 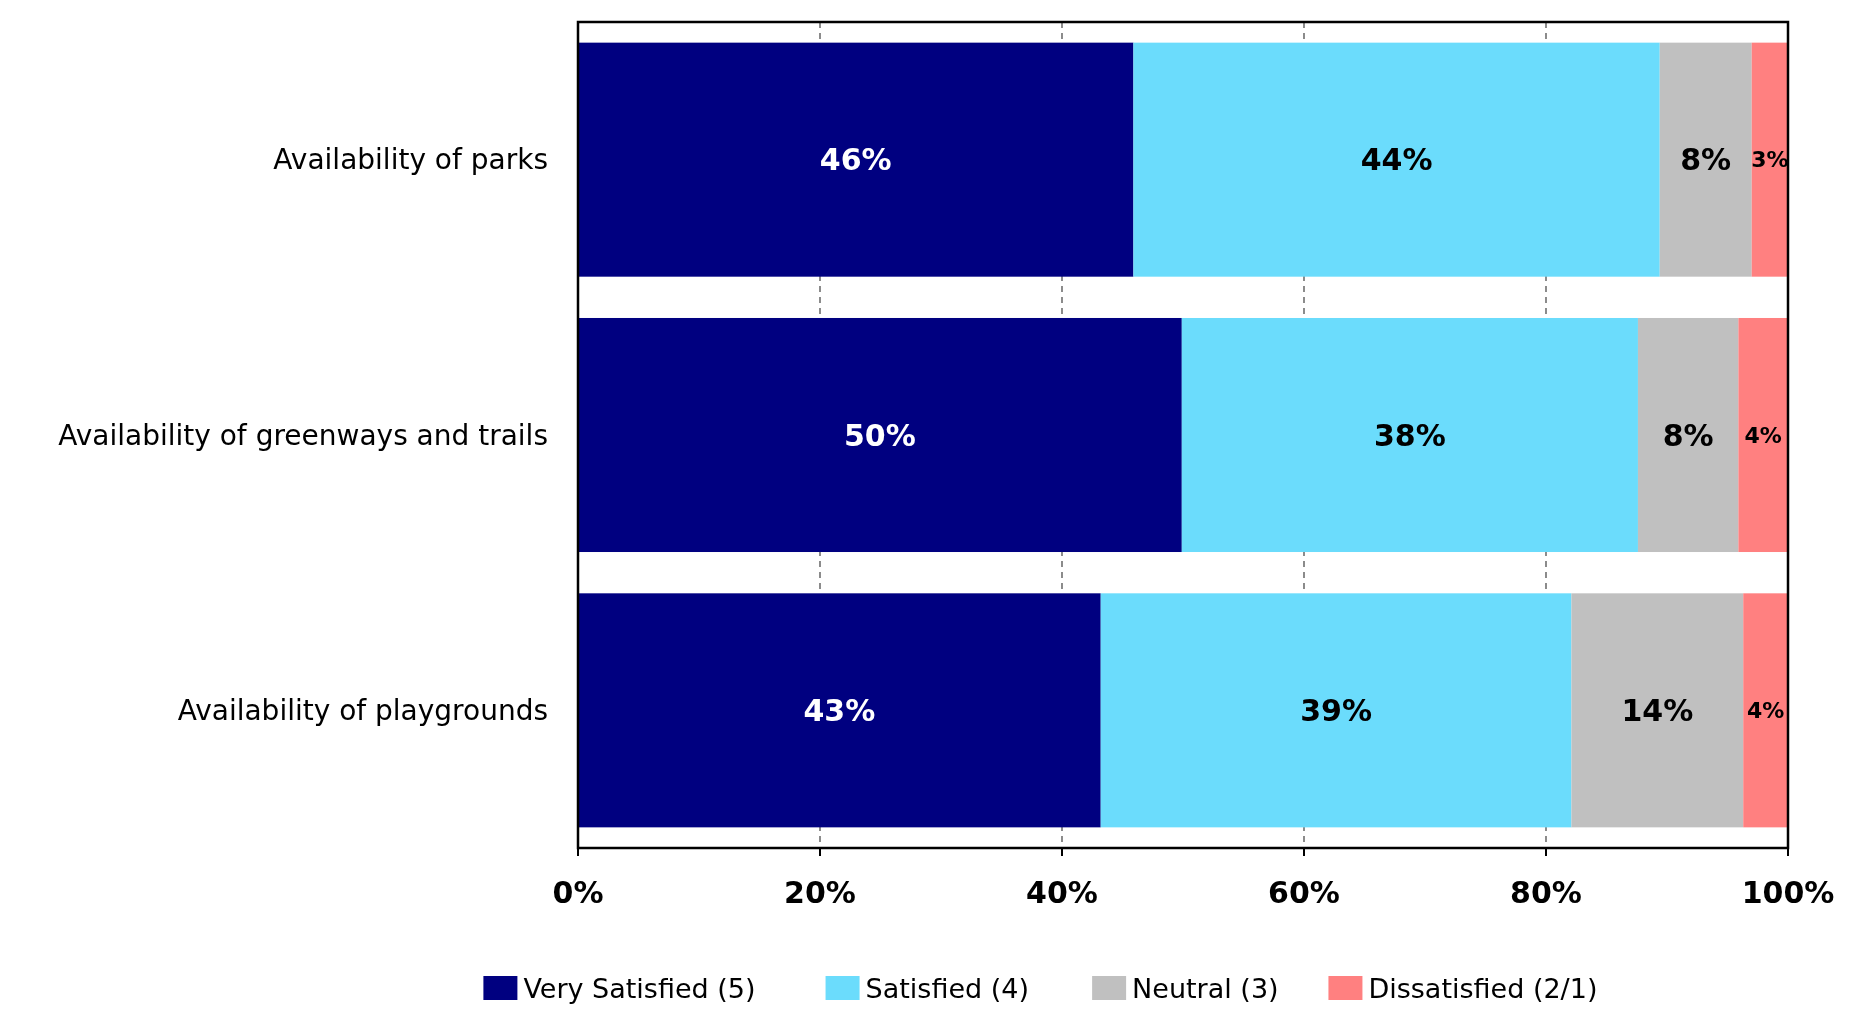 What do you see at coordinates (1483, 988) in the screenshot?
I see `legend-label: Dissatisfied (2/1)` at bounding box center [1483, 988].